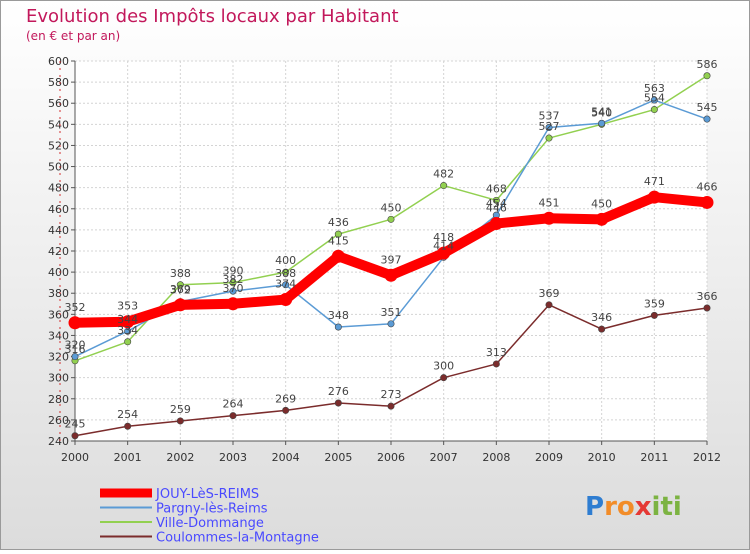 This screenshot has height=554, width=750. I want to click on x-tick-label: 2007, so click(444, 457).